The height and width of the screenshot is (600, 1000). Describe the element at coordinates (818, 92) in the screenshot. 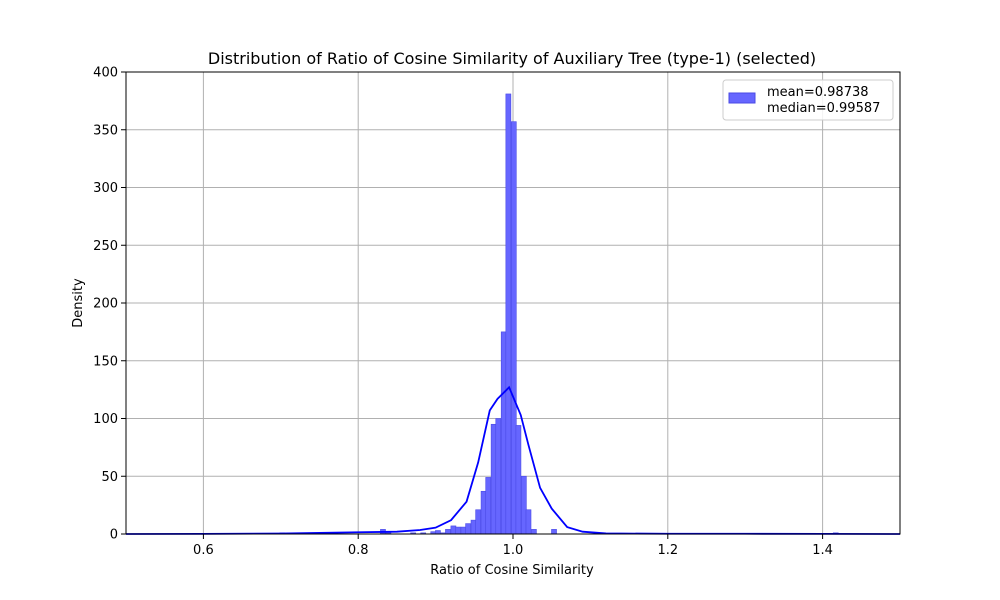

I see `legend-mean: mean=0.98738` at that location.